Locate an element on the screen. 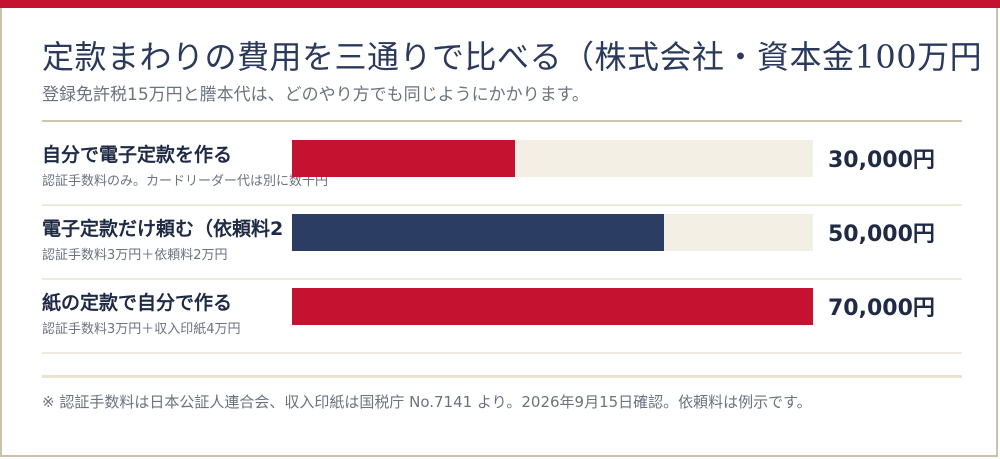  category-note: 認証手数料3万円＋収入印紙4万円 is located at coordinates (141, 329).